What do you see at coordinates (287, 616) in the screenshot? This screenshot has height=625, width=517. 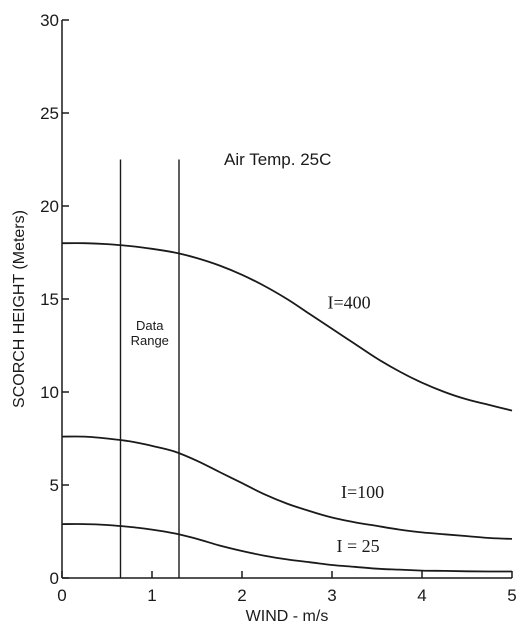 I see `x-axis-title: WIND - m/s` at bounding box center [287, 616].